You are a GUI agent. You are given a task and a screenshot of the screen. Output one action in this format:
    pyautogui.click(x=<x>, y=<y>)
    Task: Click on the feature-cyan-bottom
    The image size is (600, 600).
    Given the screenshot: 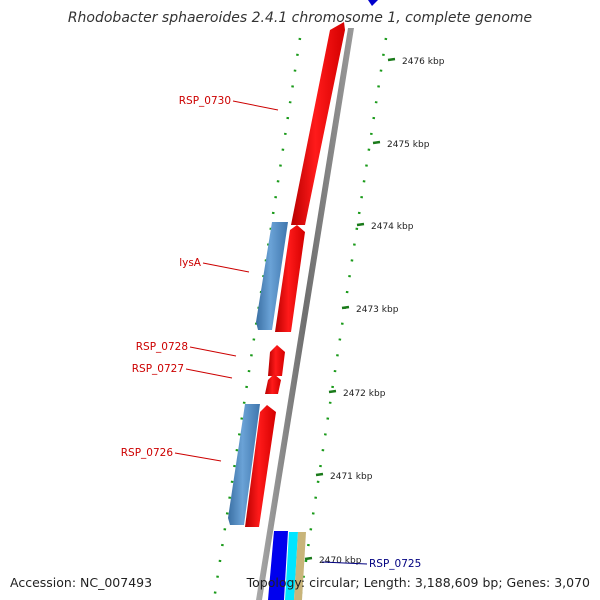 What is the action you would take?
    pyautogui.click(x=291, y=566)
    